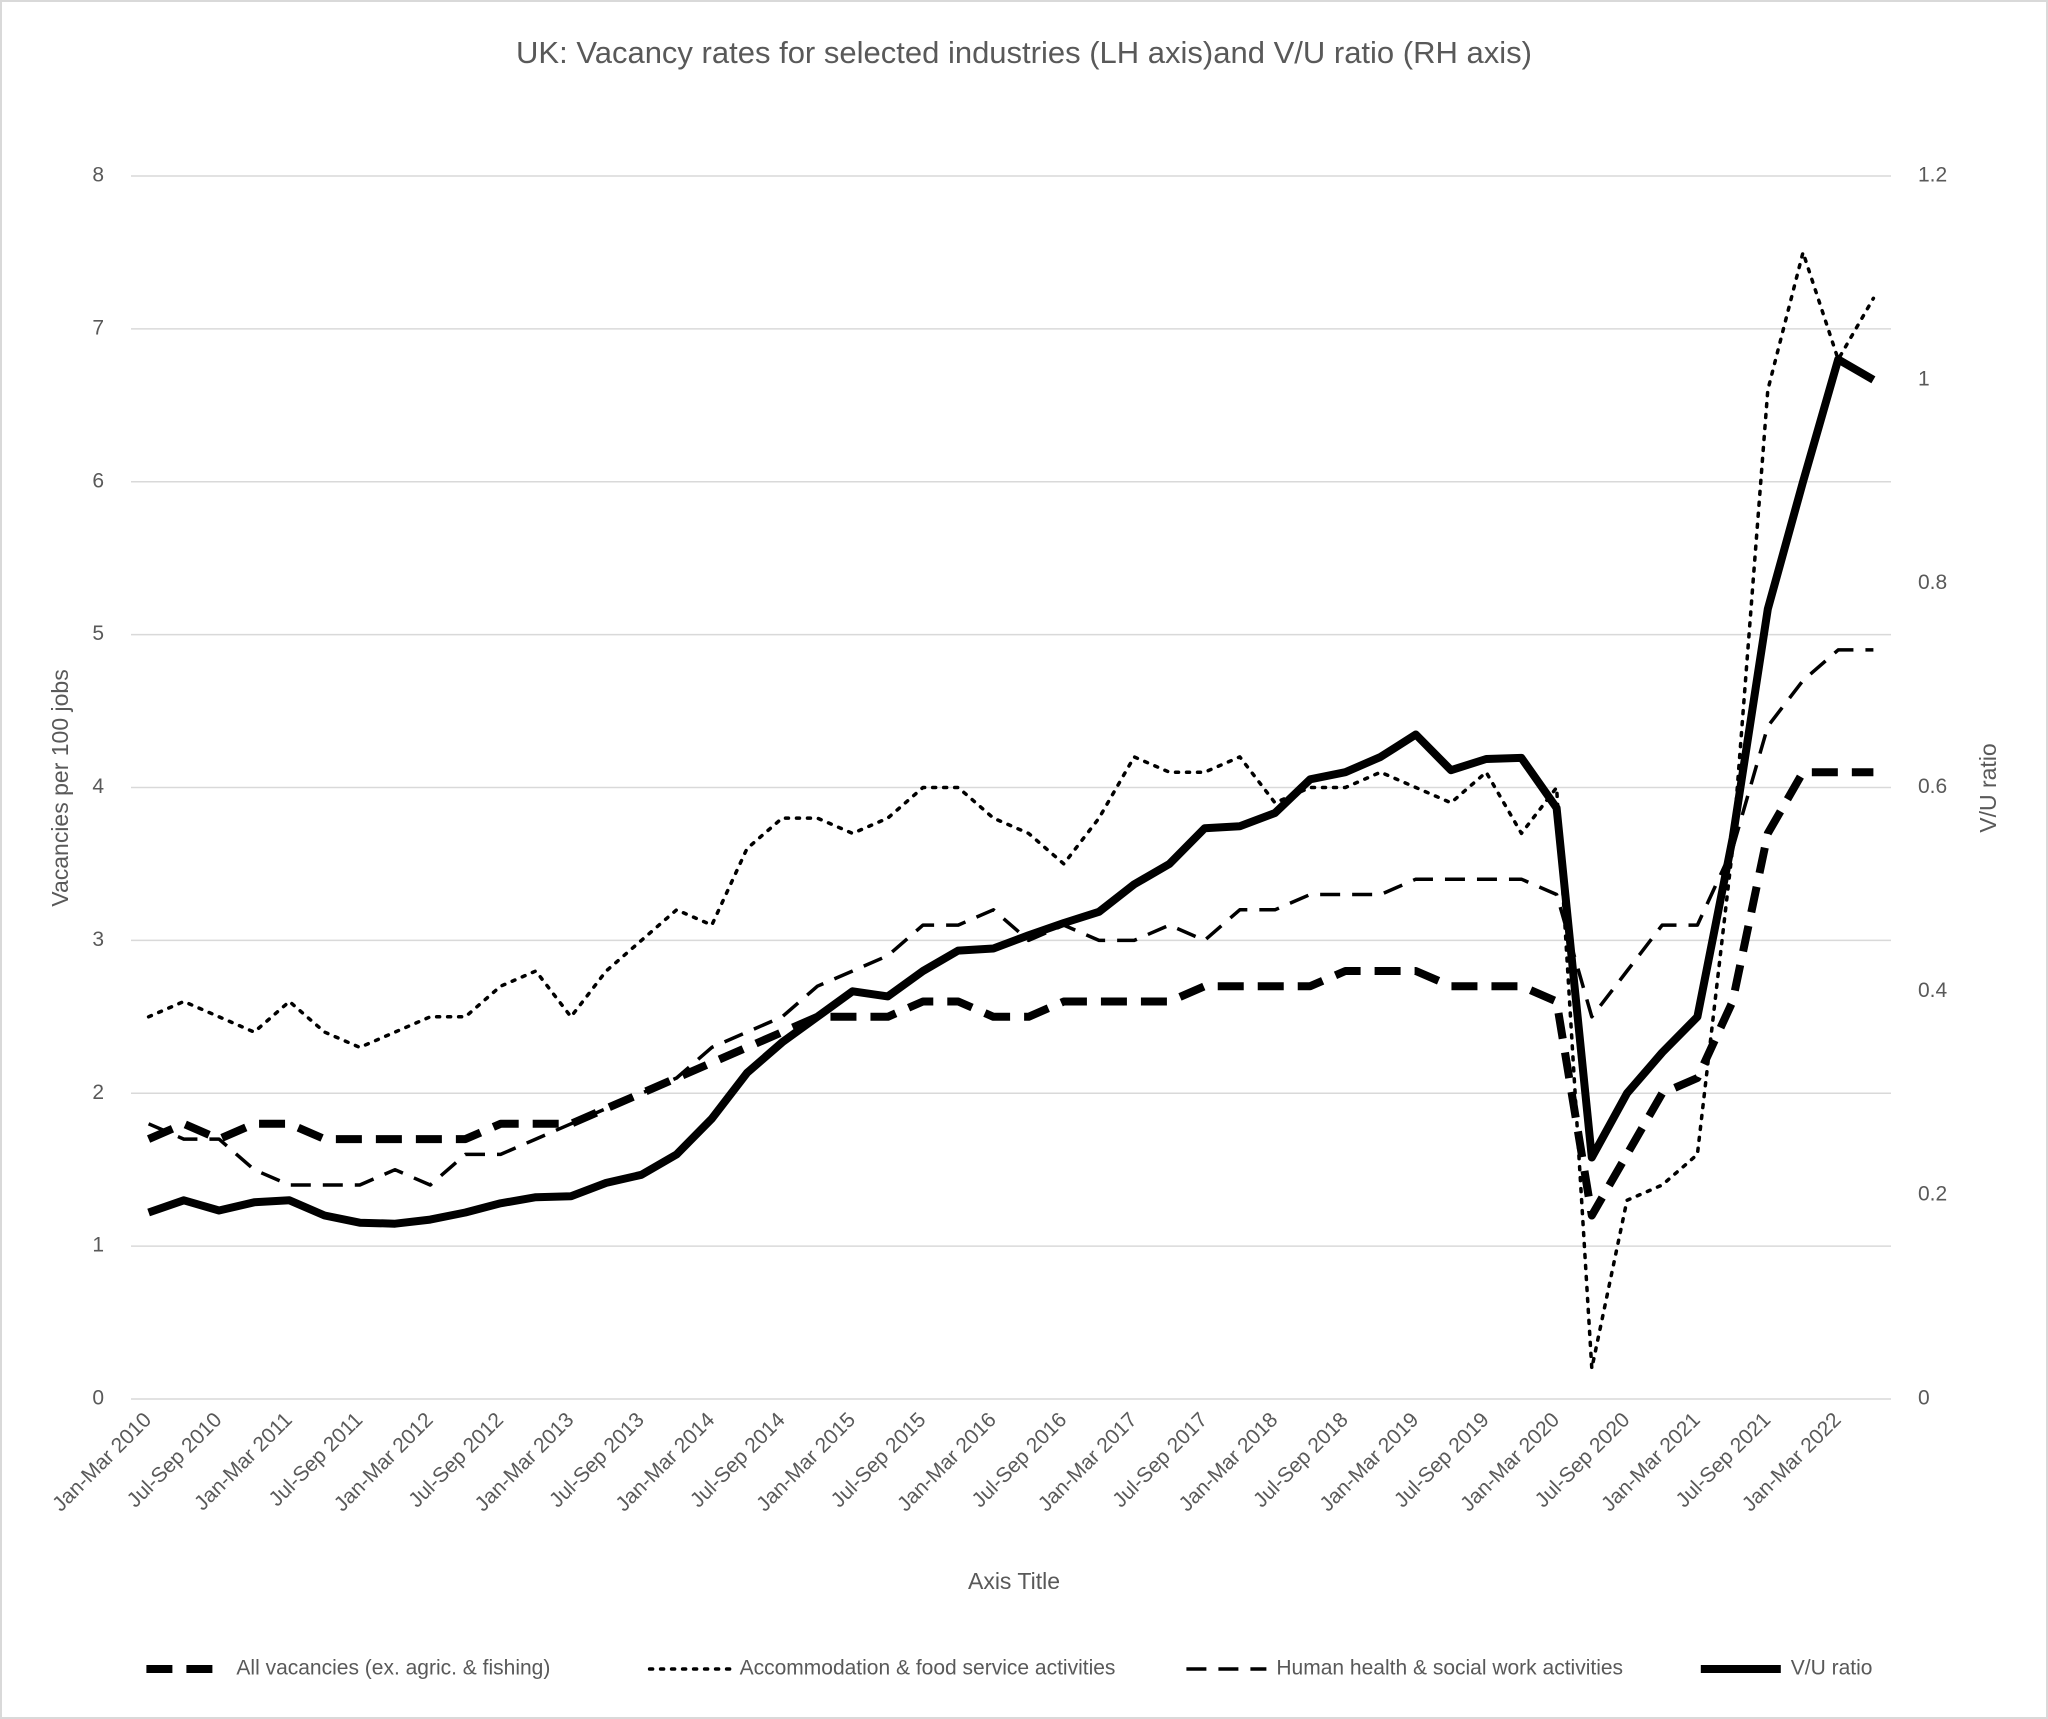  What do you see at coordinates (1933, 990) in the screenshot?
I see `y2-tick-label: 0.4` at bounding box center [1933, 990].